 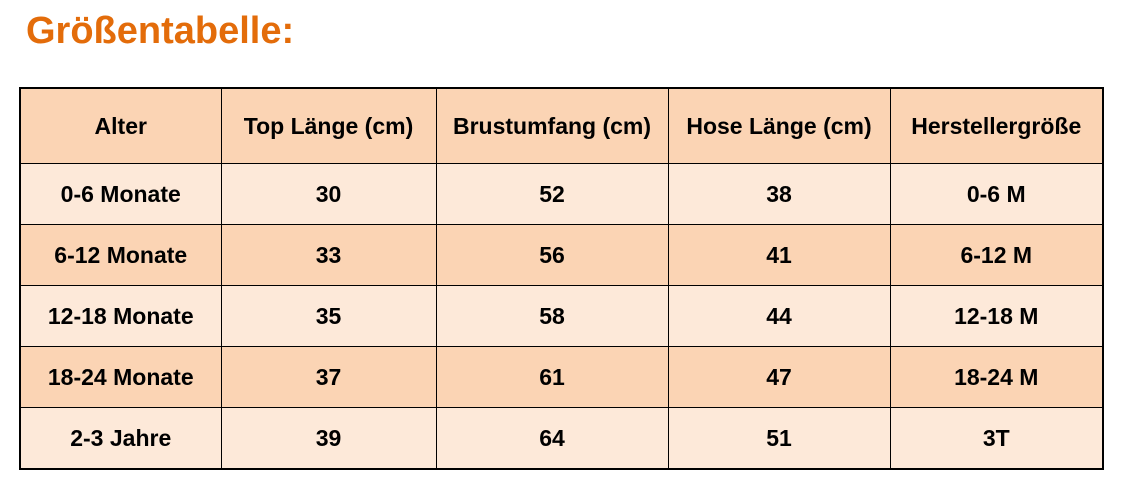 I want to click on table-row: 6-12 Monate 33 56 41 6-12 M, so click(x=561, y=255).